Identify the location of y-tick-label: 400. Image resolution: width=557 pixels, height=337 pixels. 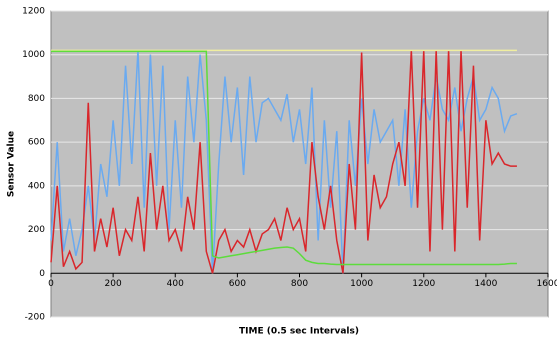
(36, 186).